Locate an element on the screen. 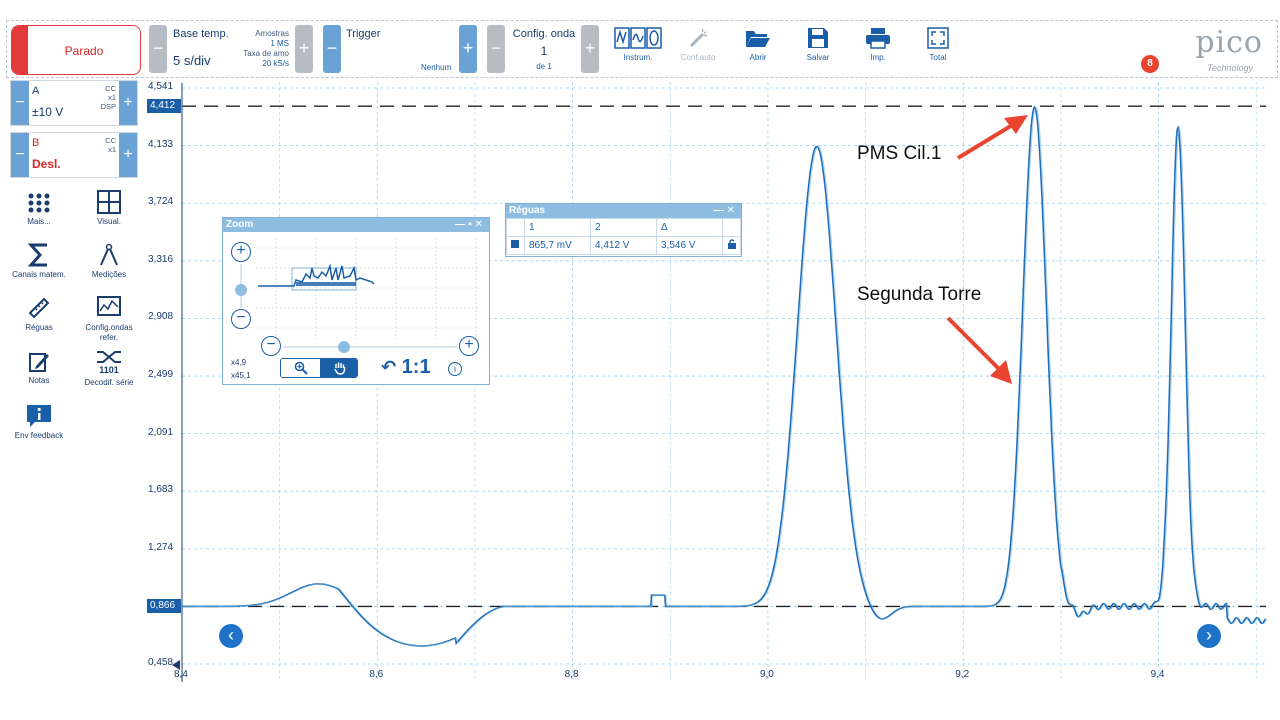 Image resolution: width=1280 pixels, height=720 pixels. channel-a-settings: CC x1 DSP is located at coordinates (108, 97).